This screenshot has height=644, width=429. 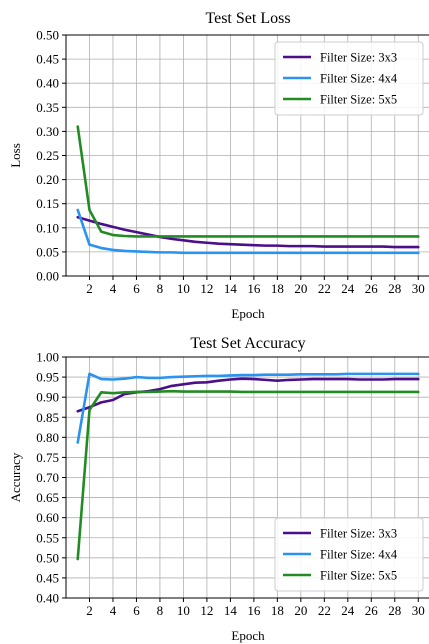 I want to click on loss-chart-title: Test Set Loss, so click(x=247, y=18).